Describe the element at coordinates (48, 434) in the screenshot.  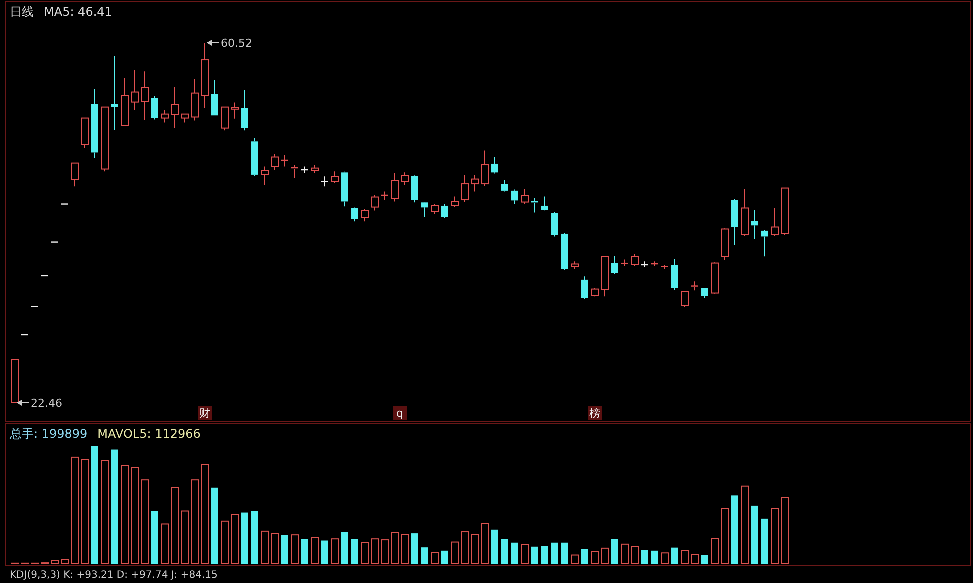
I see `chart-title: 总手: 199899` at that location.